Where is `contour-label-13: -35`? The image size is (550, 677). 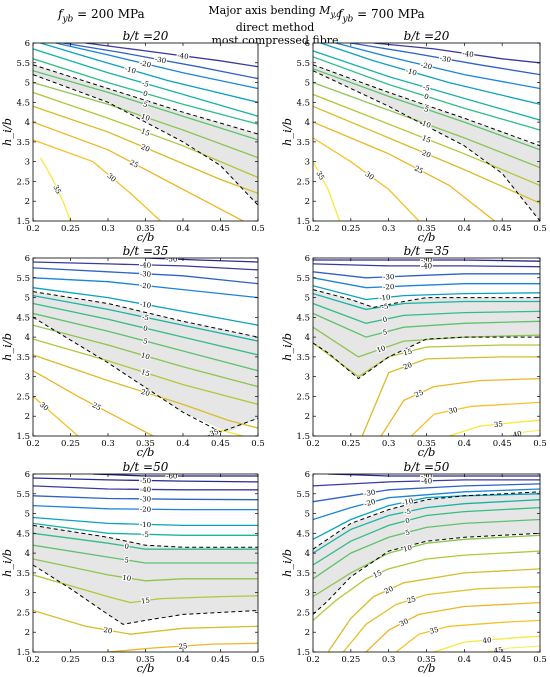
contour-label-13: -35 is located at coordinates (212, 434).